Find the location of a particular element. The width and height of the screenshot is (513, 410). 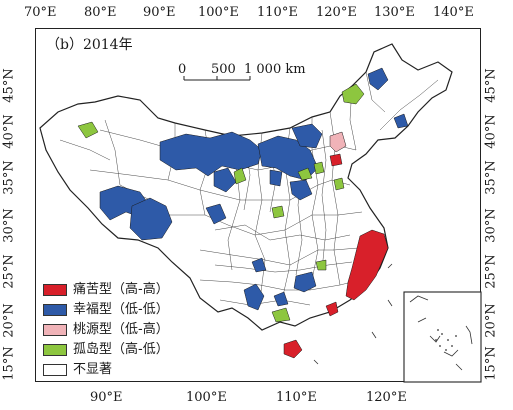

right-lat-label: 15°N is located at coordinates (491, 363).